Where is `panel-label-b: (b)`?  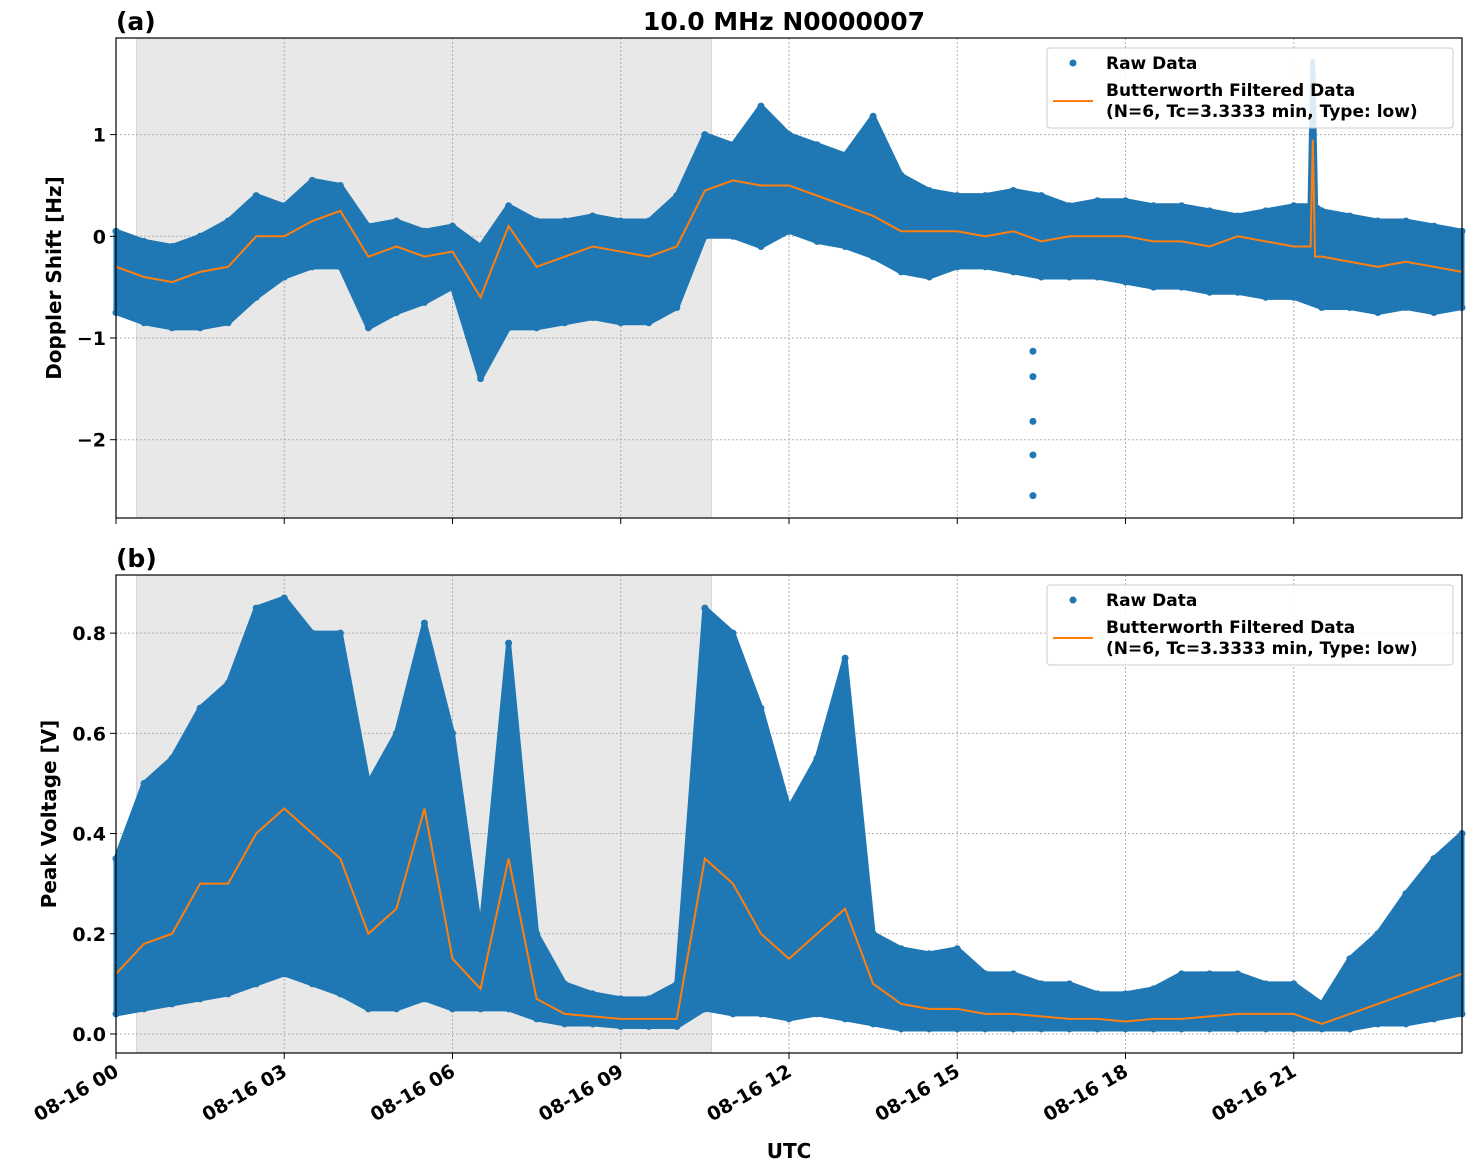 panel-label-b: (b) is located at coordinates (136, 558).